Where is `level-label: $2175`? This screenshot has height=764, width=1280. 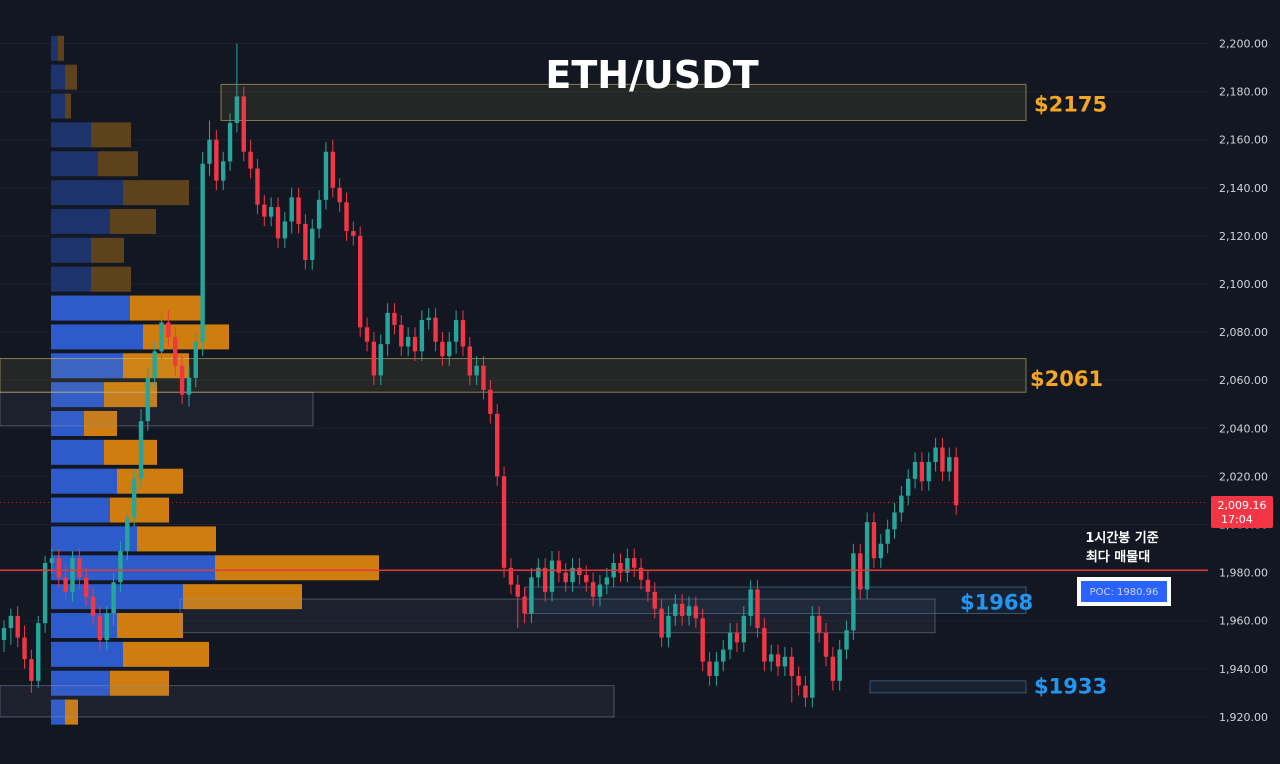 level-label: $2175 is located at coordinates (1070, 105).